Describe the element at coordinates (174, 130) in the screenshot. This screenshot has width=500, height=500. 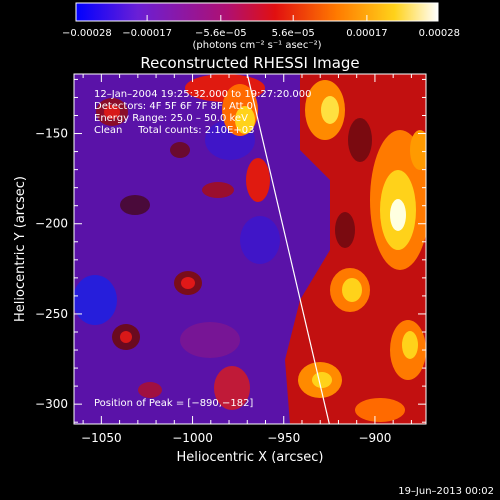
I see `annotation-line: Clean Total counts: 2.10E+03` at that location.